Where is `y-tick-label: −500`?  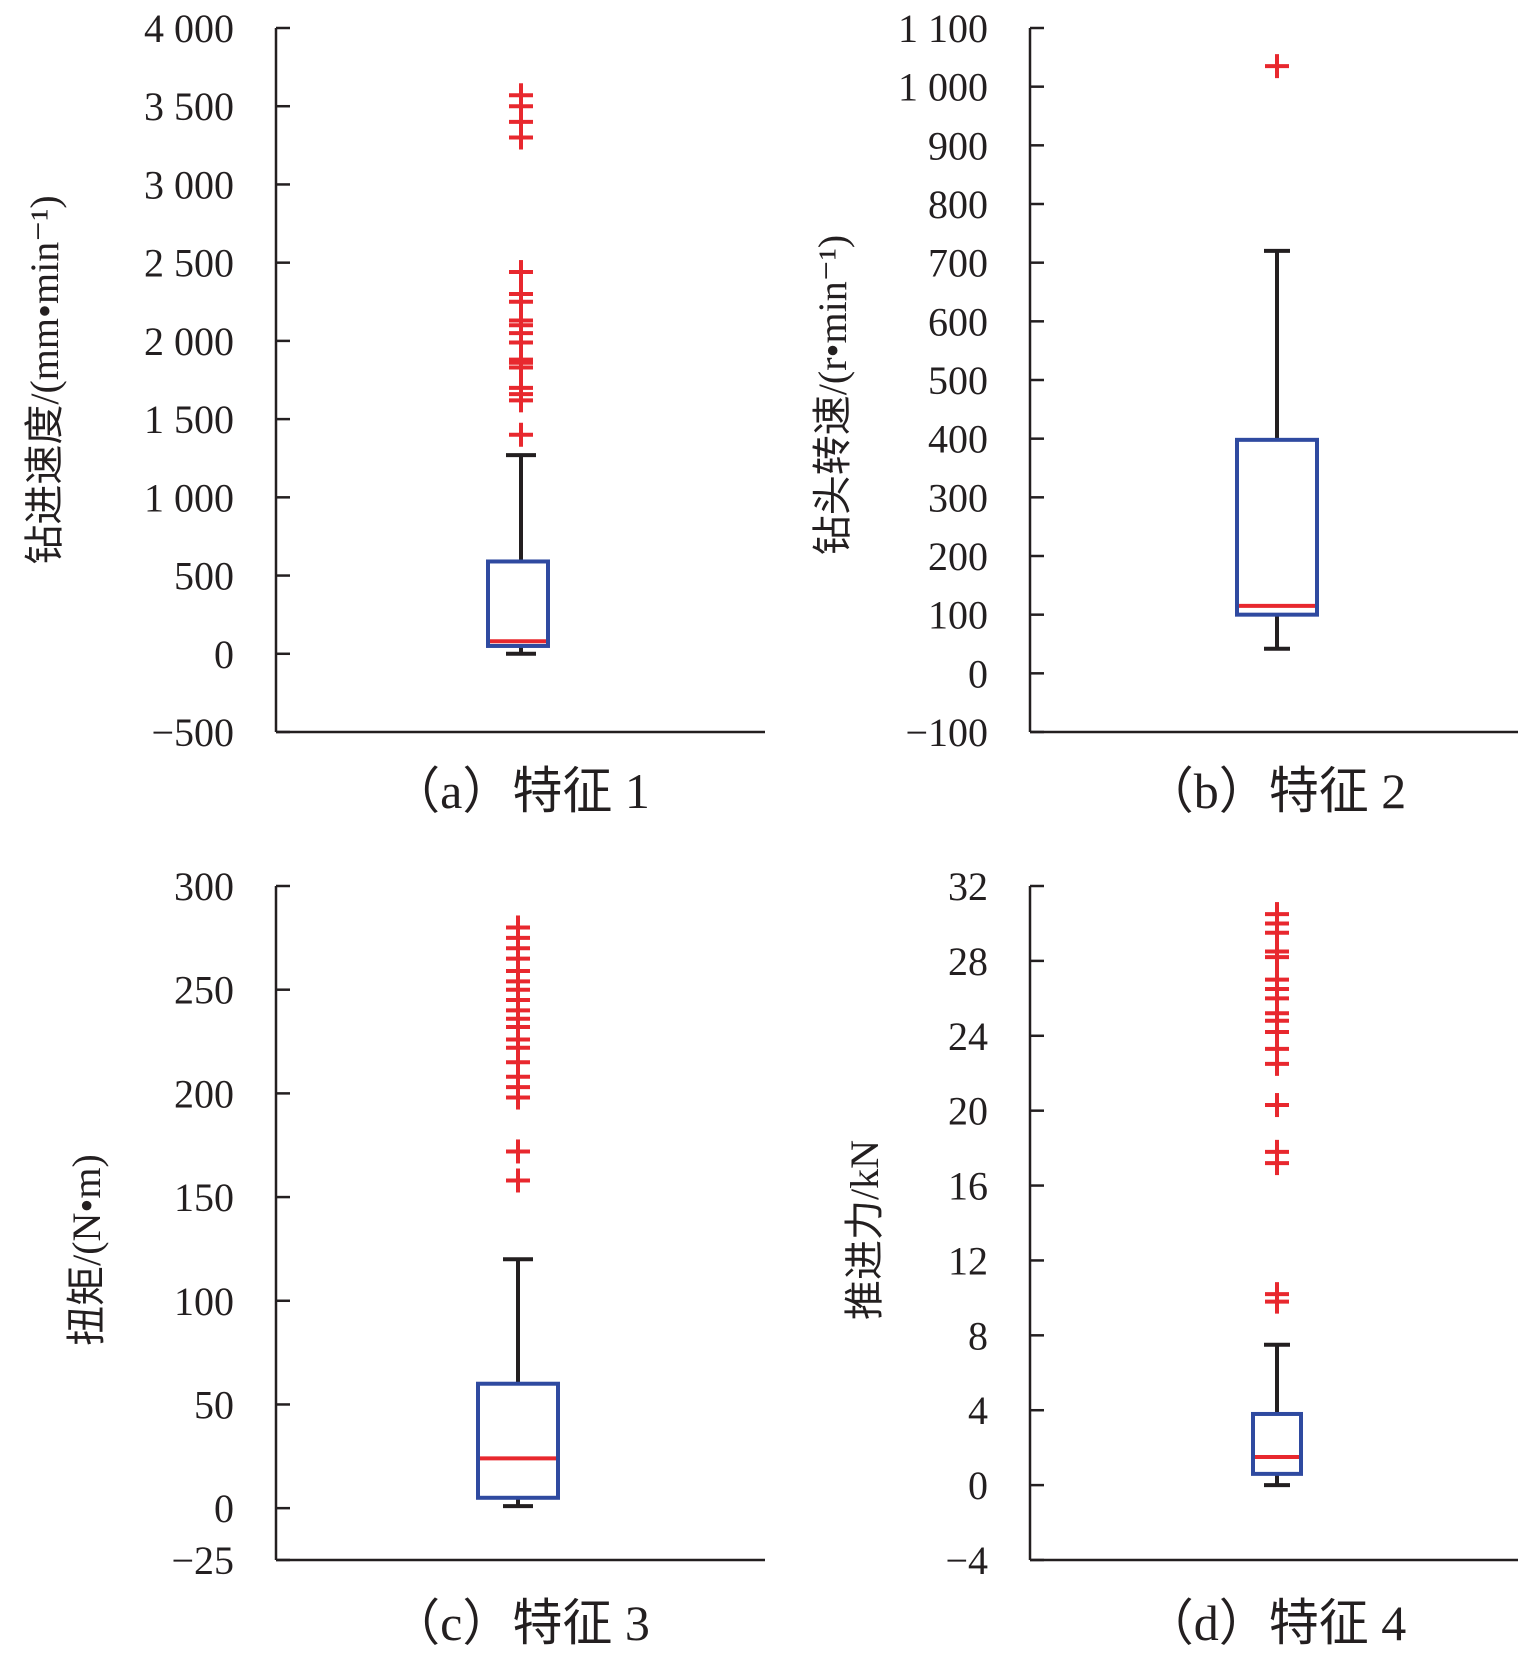
y-tick-label: −500 is located at coordinates (192, 732).